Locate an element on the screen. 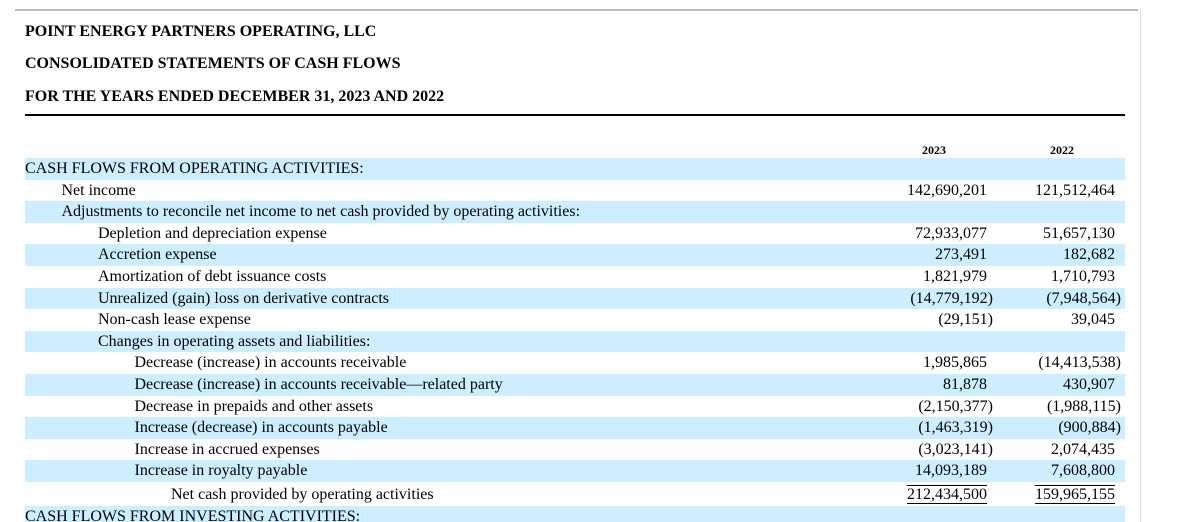  cell-value: (7,948,564) is located at coordinates (1062, 299).